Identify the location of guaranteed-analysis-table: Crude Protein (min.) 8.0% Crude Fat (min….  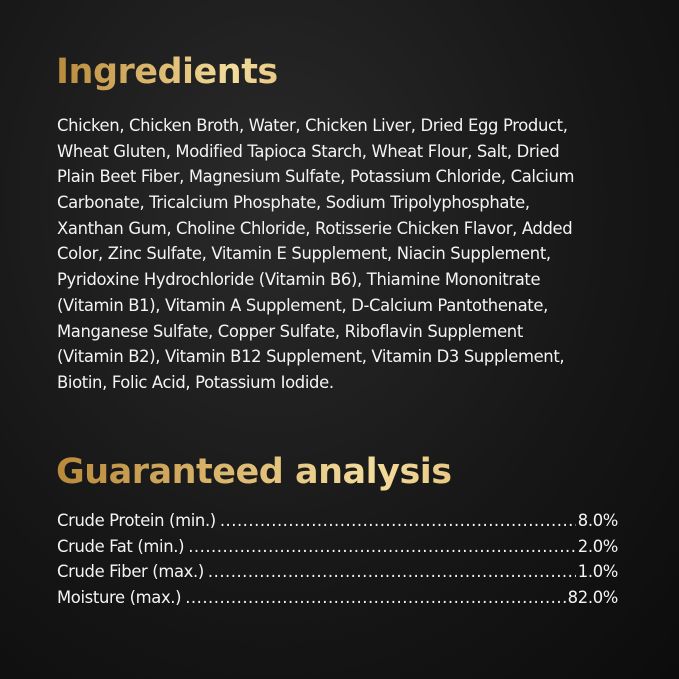
(337, 562).